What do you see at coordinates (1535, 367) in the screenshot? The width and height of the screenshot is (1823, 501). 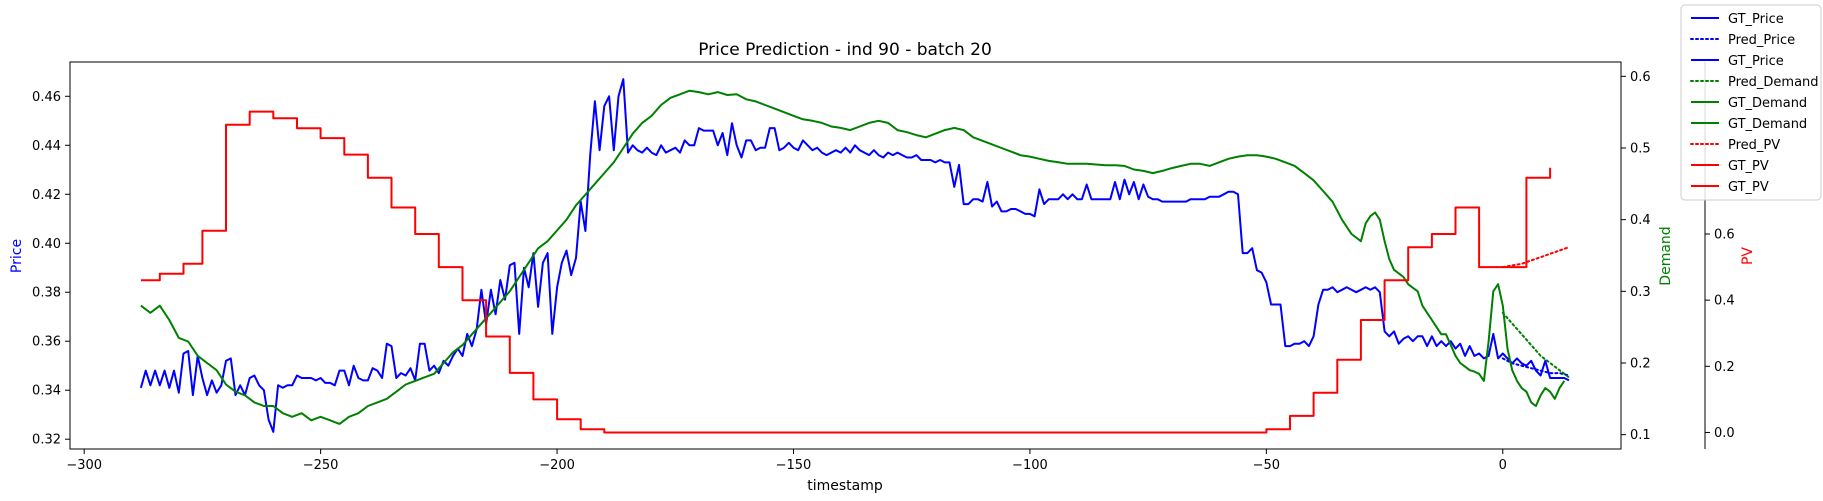 I see `series-line-pred-price` at bounding box center [1535, 367].